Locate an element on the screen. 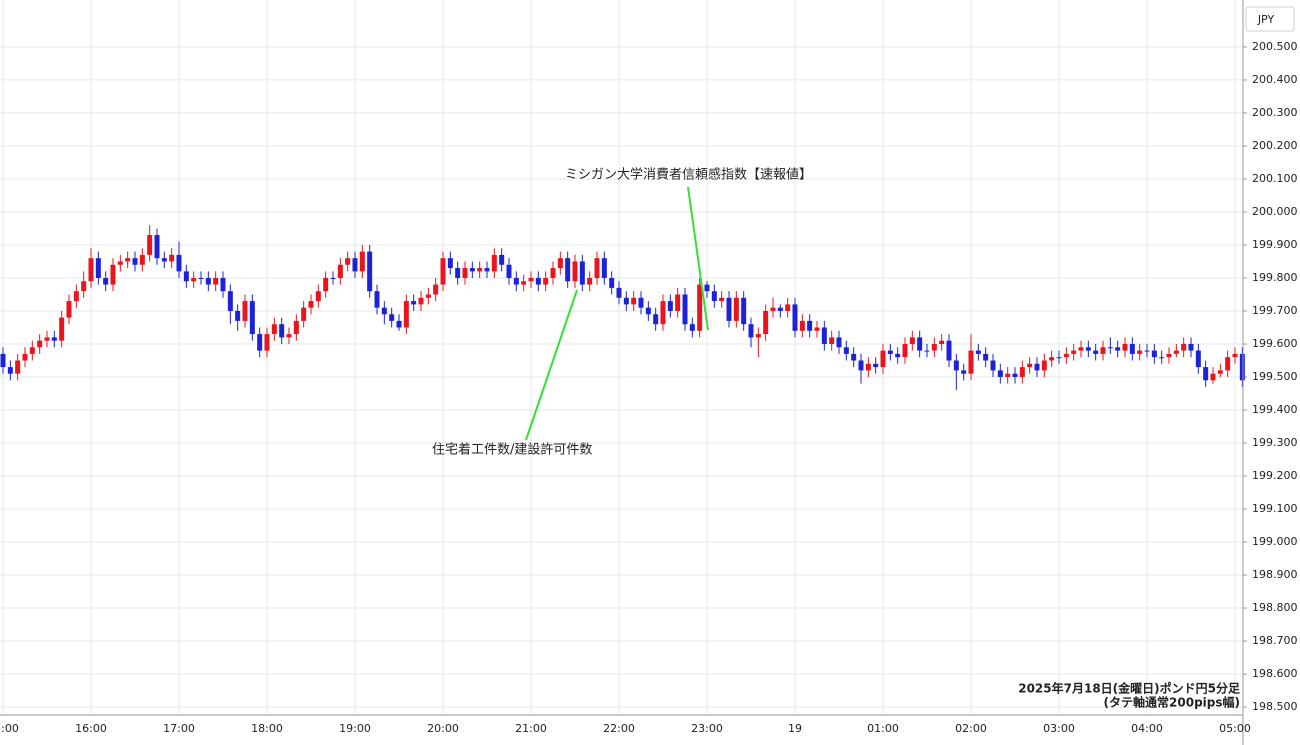 The height and width of the screenshot is (745, 1300). annotation-text: ミシガン大学消費者信頼感指数【速報値】 is located at coordinates (688, 175).